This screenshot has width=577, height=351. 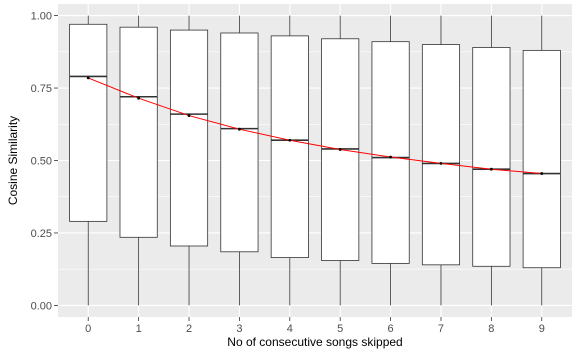 I want to click on y-axis-ticks: 0.00 0.25 0.50 0.75 1.00, so click(x=44, y=161).